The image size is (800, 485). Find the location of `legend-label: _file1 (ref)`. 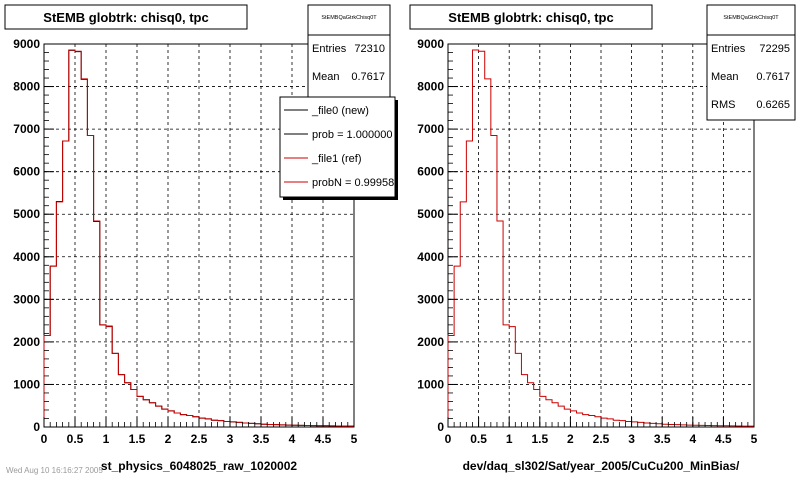

legend-label: _file1 (ref) is located at coordinates (336, 159).